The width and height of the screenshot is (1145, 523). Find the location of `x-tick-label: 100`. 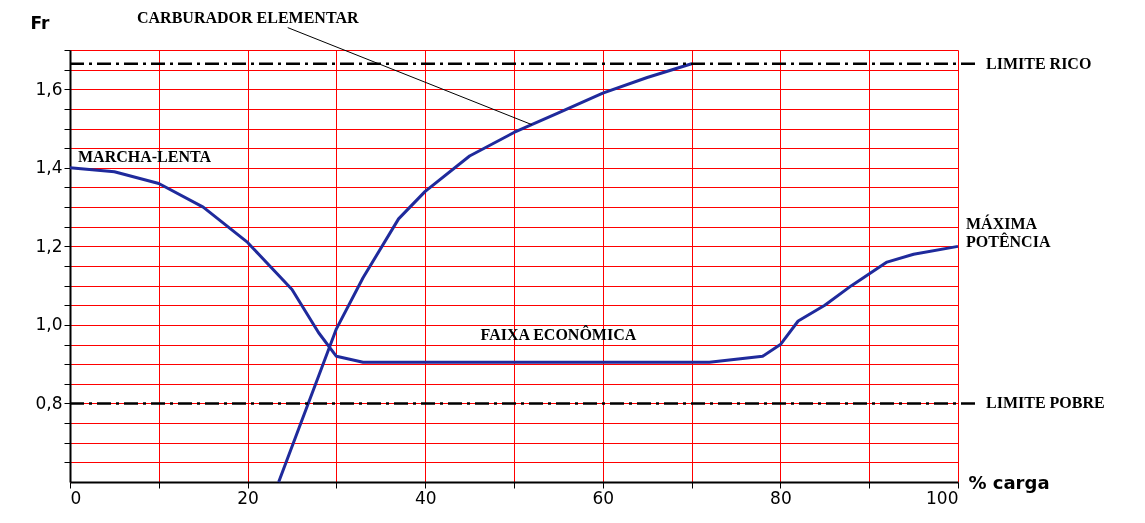

x-tick-label: 100 is located at coordinates (942, 497).